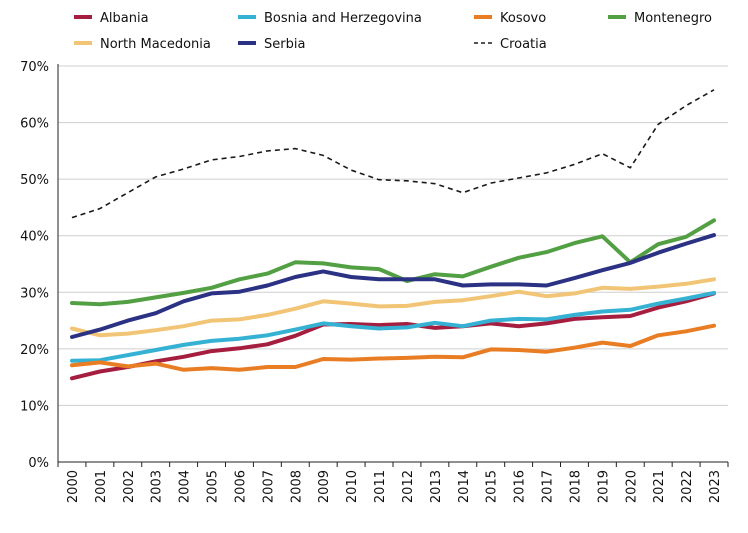 Image resolution: width=748 pixels, height=533 pixels. I want to click on y-tick-label: 30%, so click(34, 293).